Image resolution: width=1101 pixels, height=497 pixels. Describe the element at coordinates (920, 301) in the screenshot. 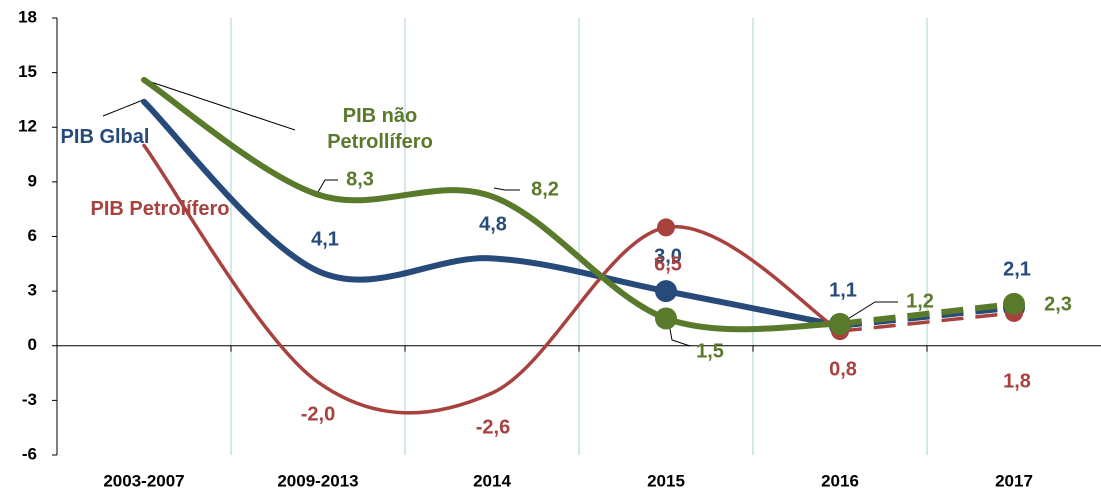

I see `data-label: 1,2` at that location.